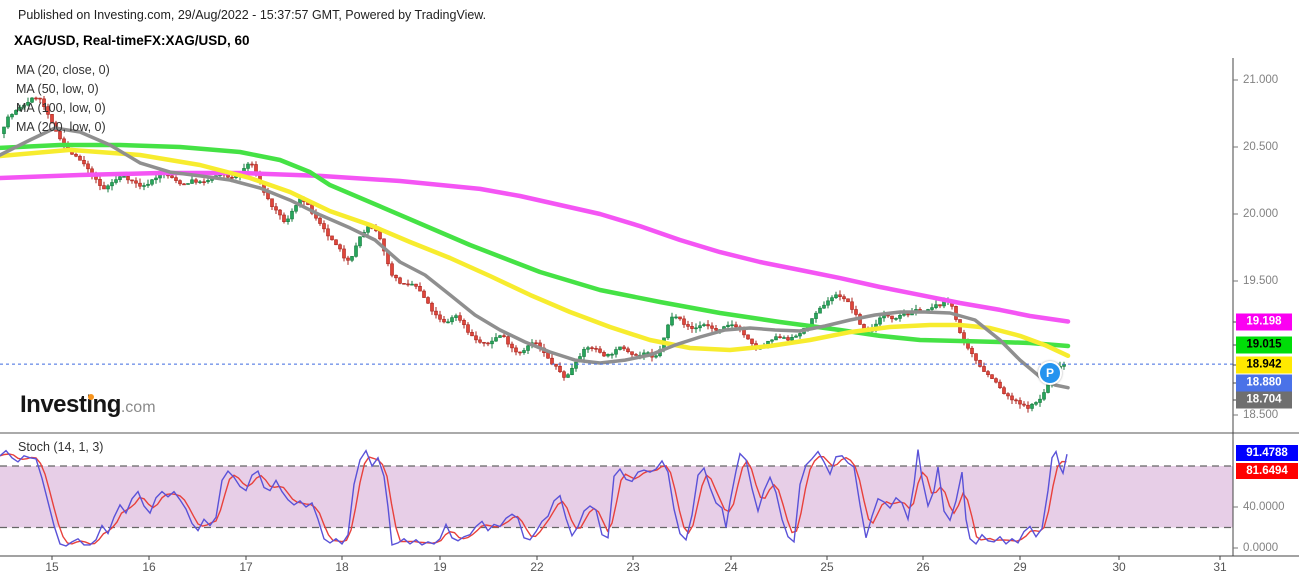 The image size is (1299, 580). Describe the element at coordinates (138, 407) in the screenshot. I see `investing-logo-suffix: .com` at that location.